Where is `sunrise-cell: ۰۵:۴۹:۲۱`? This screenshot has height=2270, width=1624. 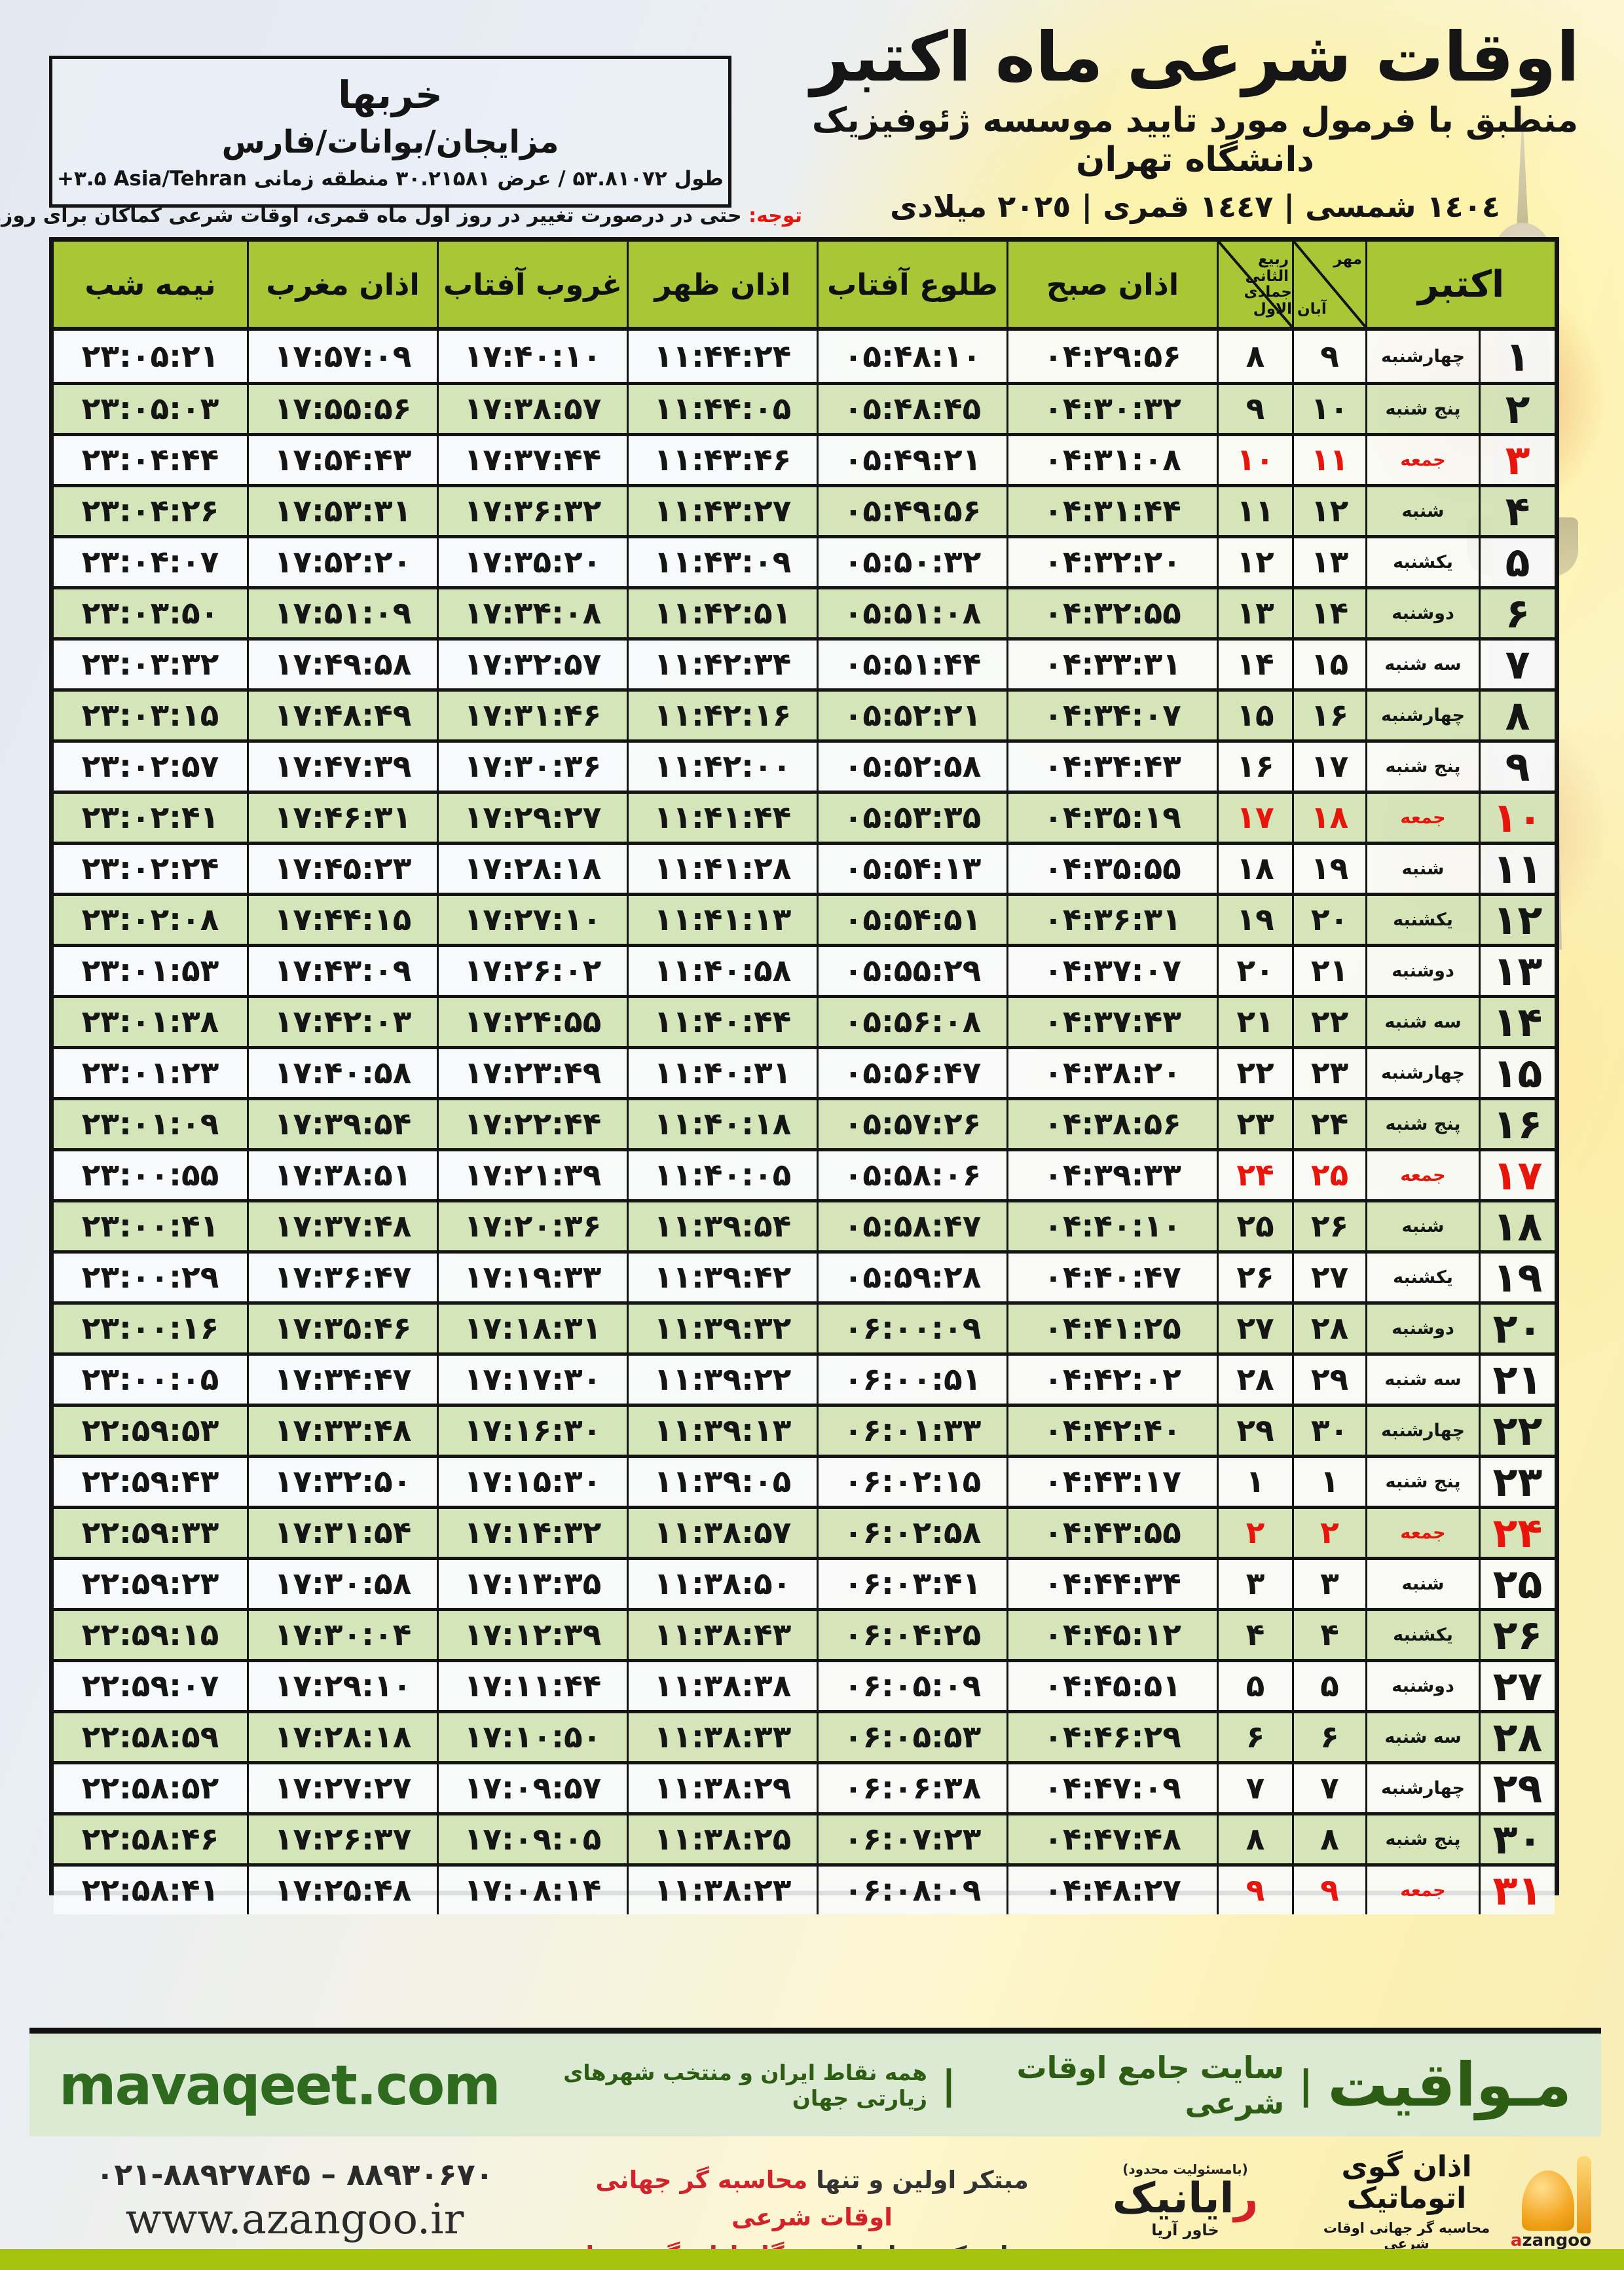
sunrise-cell: ۰۵:۴۹:۲۱ is located at coordinates (911, 460).